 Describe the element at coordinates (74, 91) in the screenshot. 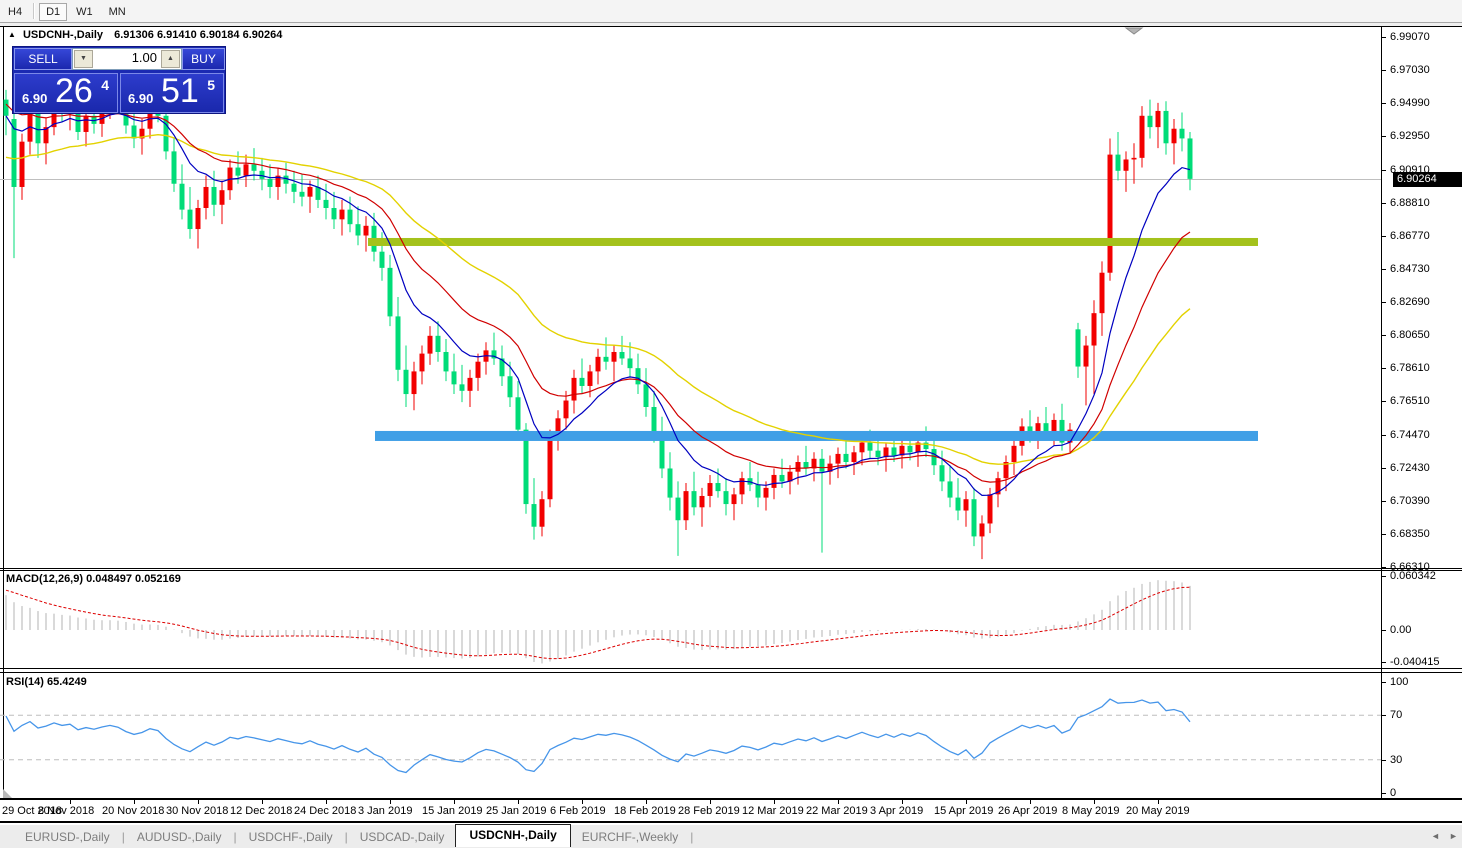

I see `sell-price-main: 26` at that location.